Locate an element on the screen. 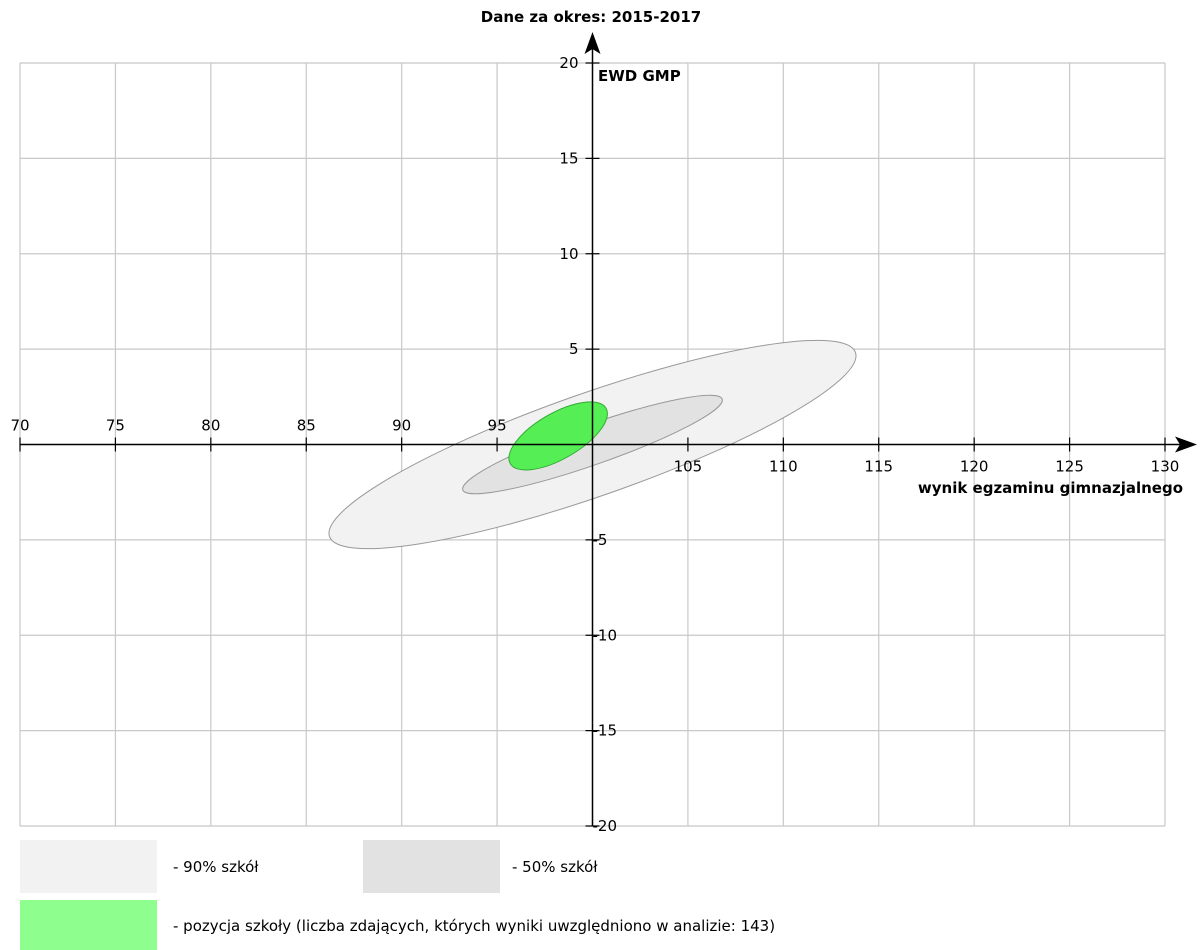 The height and width of the screenshot is (950, 1201). x-tick-label: 70 is located at coordinates (19, 426).